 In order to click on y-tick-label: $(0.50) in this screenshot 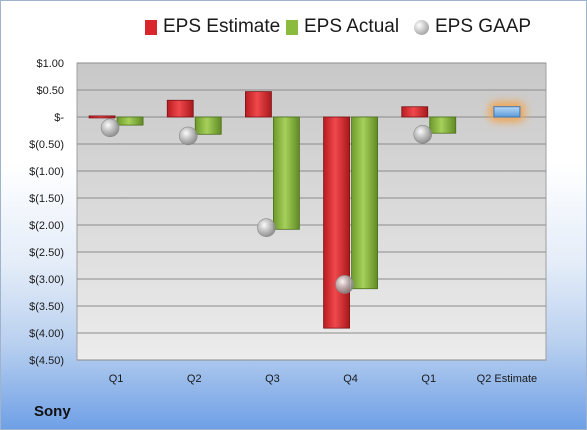, I will do `click(46, 145)`.